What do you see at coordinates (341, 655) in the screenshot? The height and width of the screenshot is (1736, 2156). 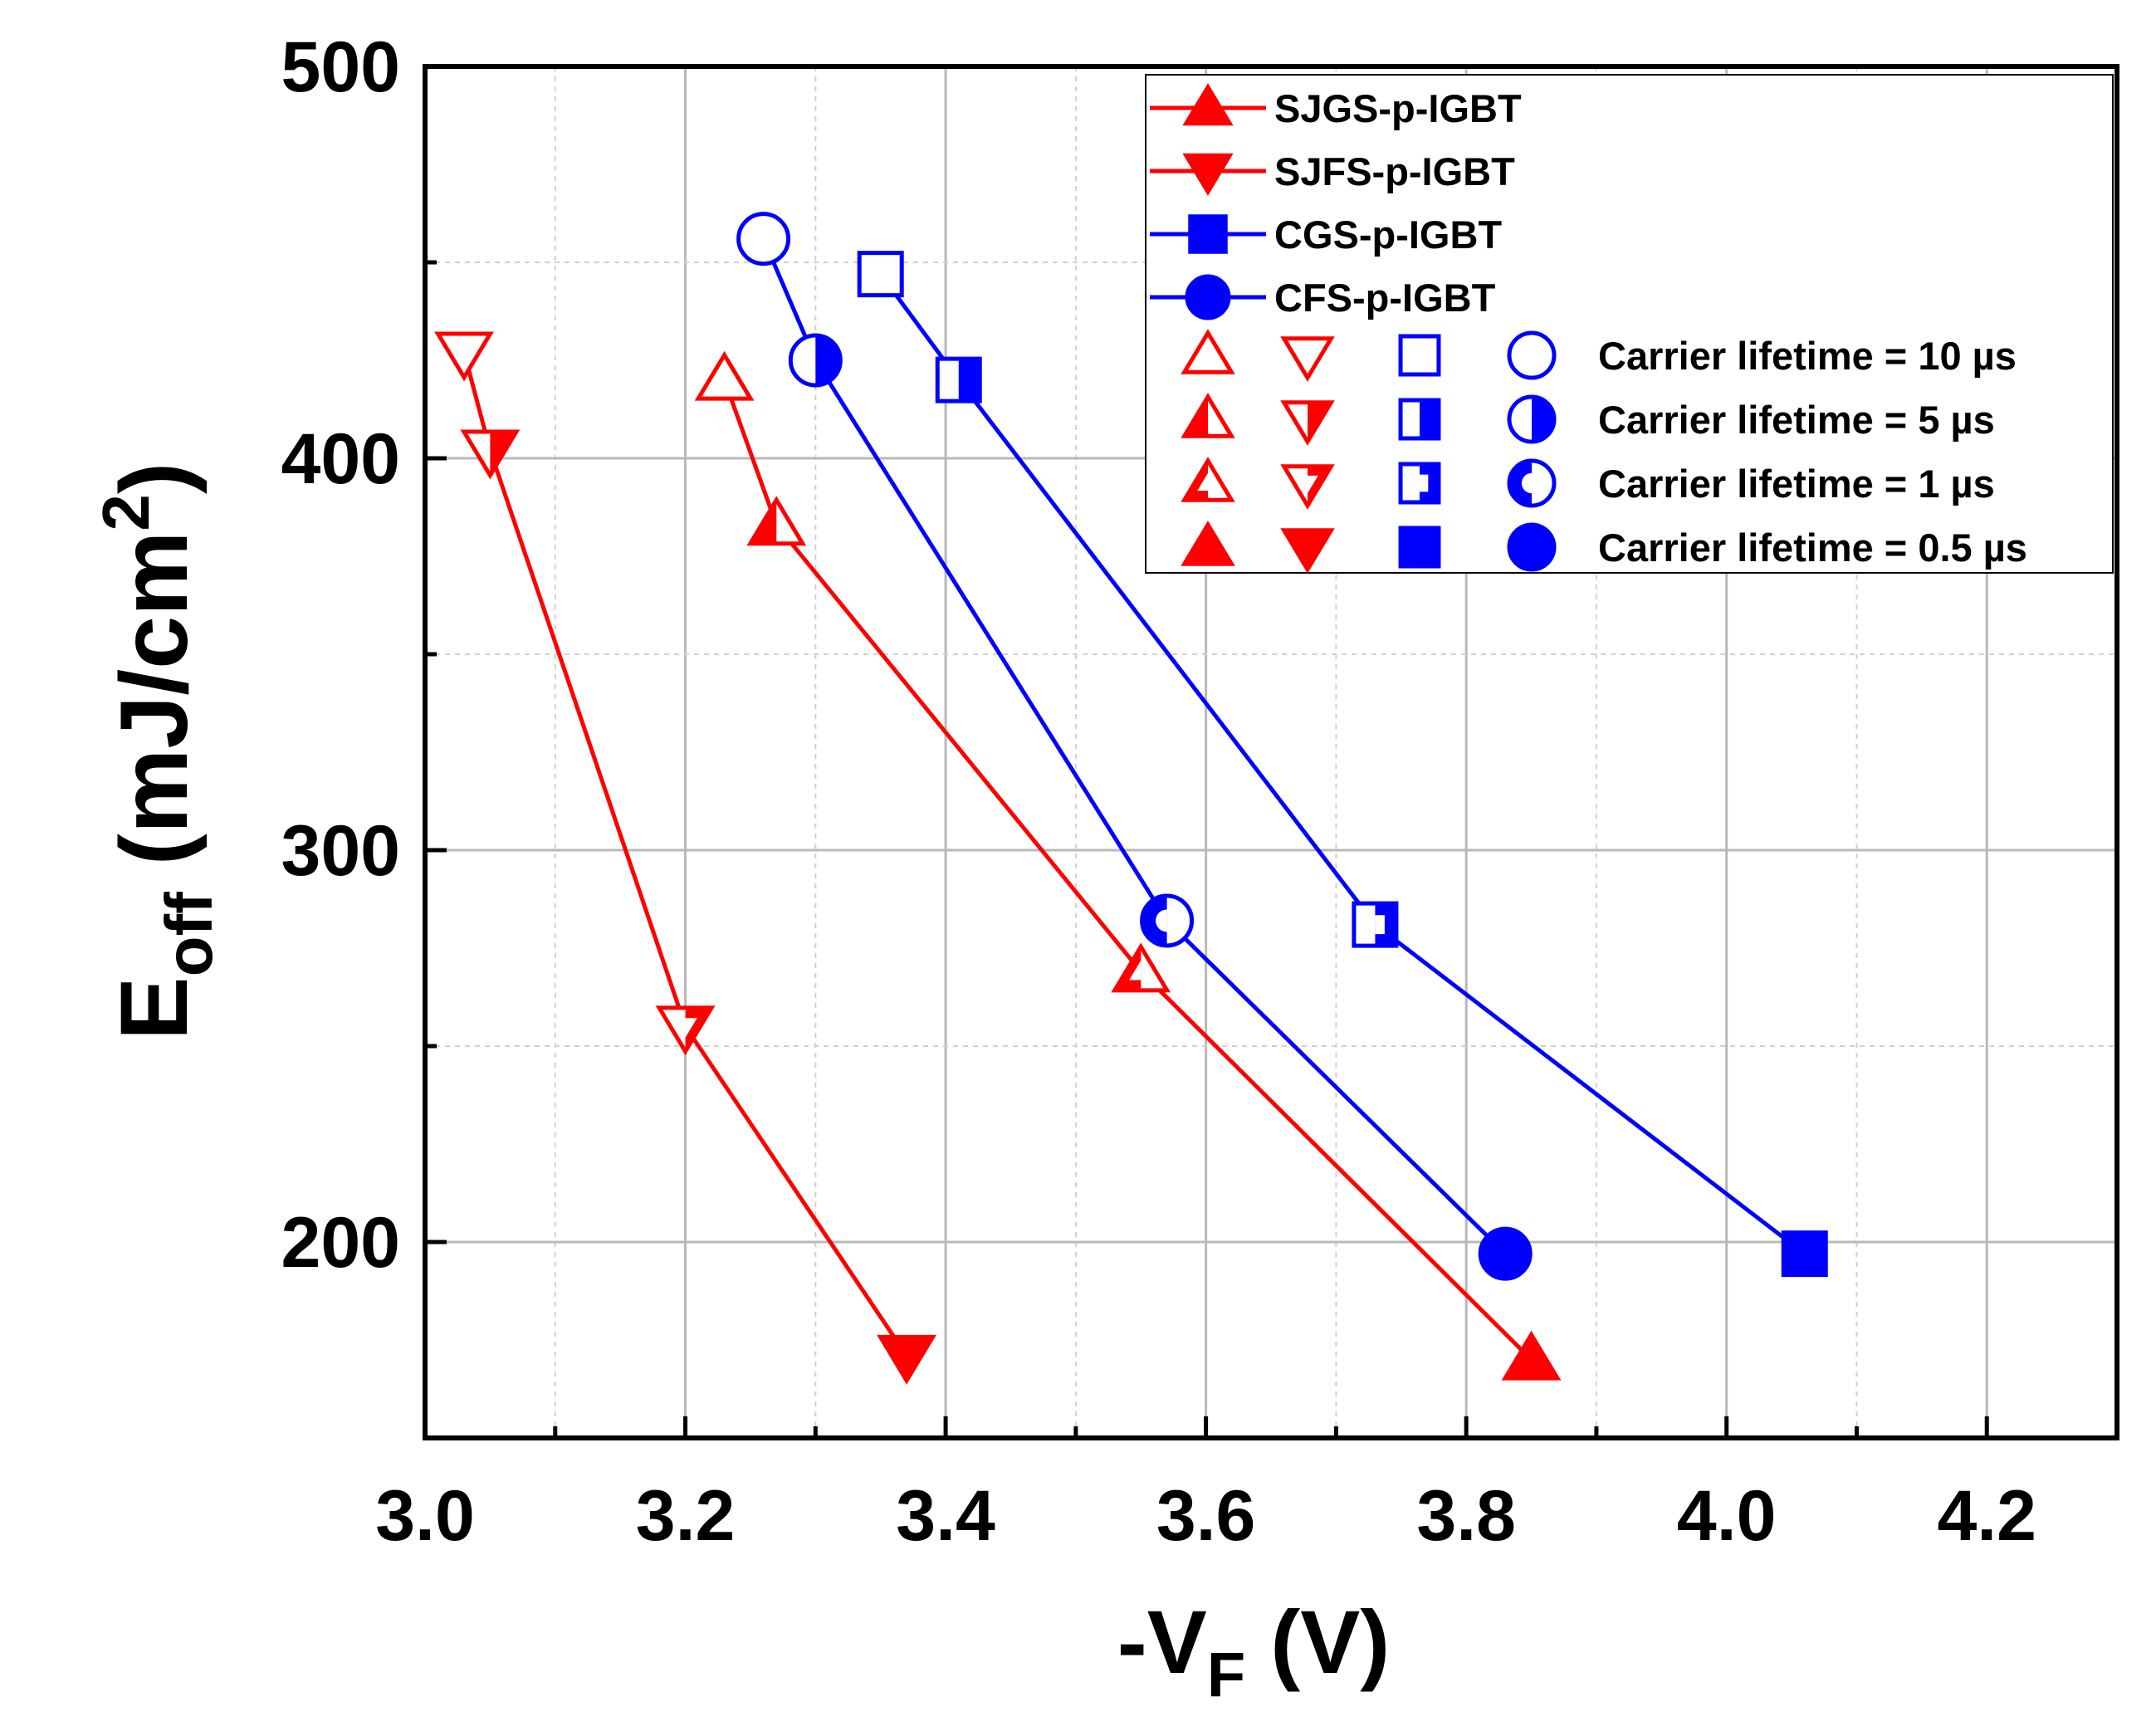 I see `y-tick-labels: 200 300 400 500` at bounding box center [341, 655].